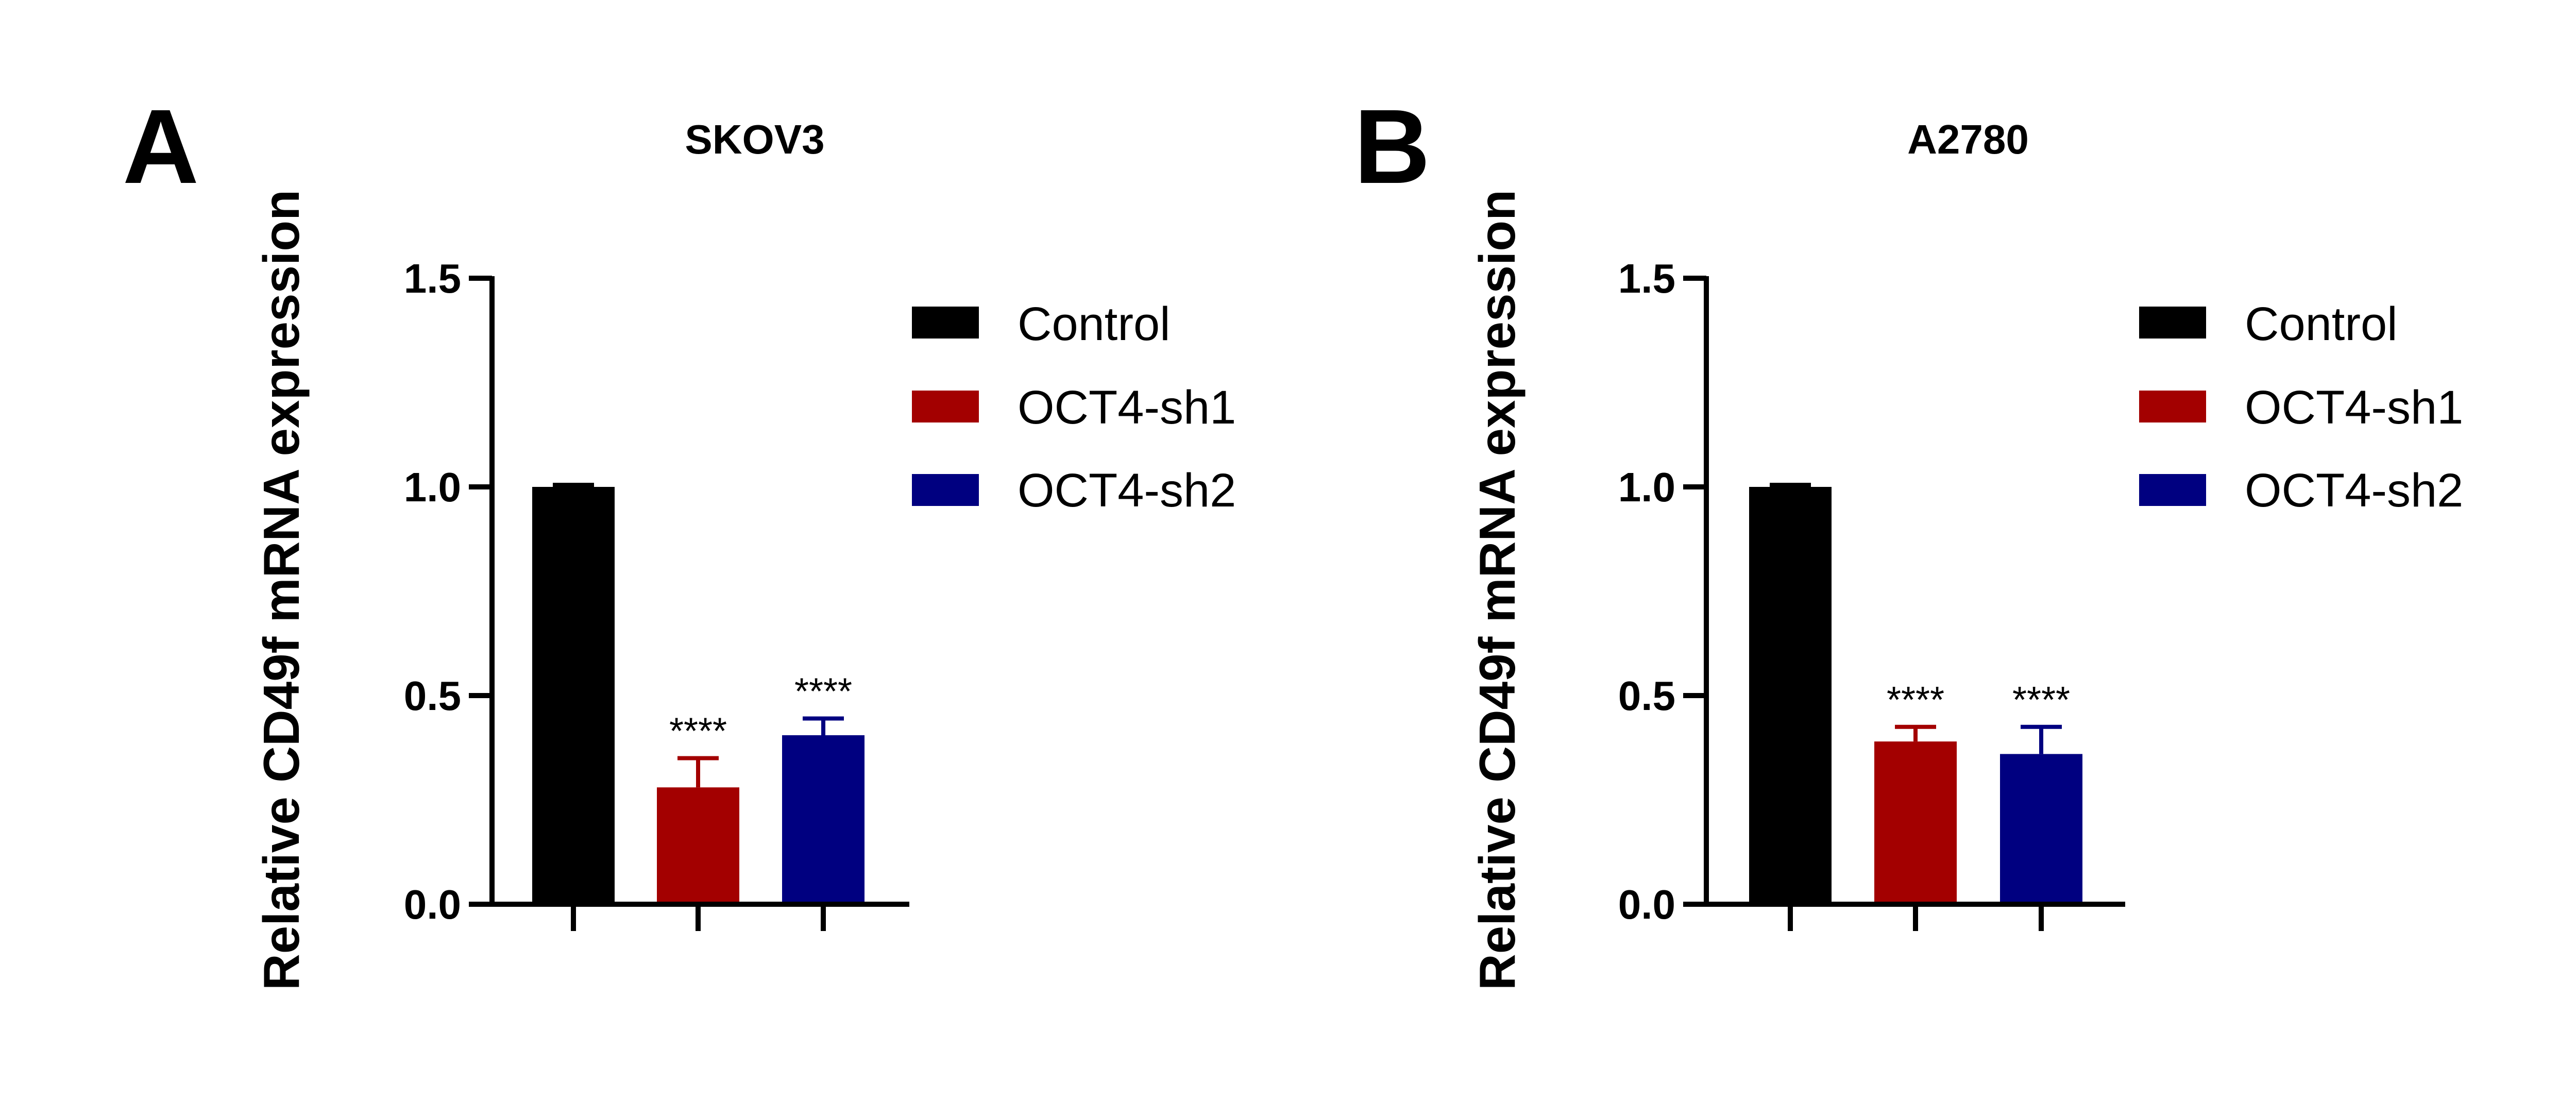 This screenshot has height=1116, width=2576. I want to click on panel-letter: B, so click(1392, 147).